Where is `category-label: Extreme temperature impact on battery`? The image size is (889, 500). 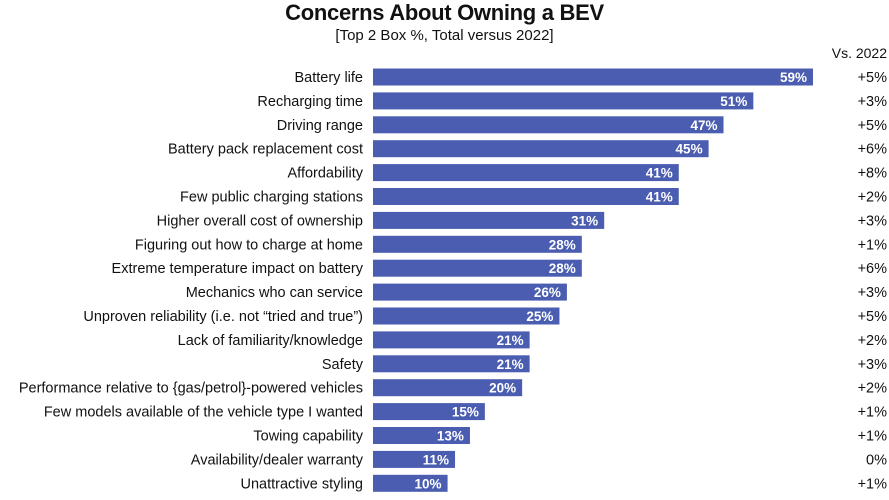 category-label: Extreme temperature impact on battery is located at coordinates (238, 269).